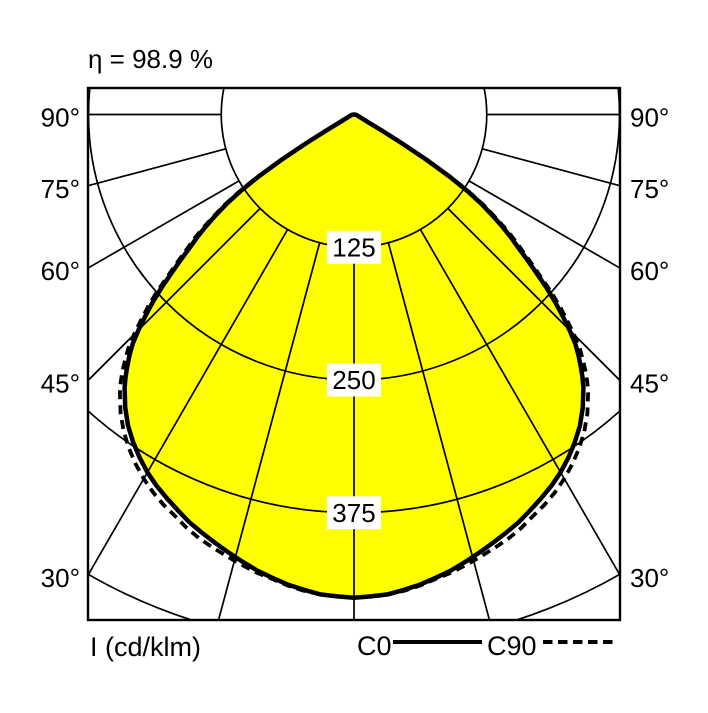 Image resolution: width=708 pixels, height=713 pixels. I want to click on legend-c90-label: C90, so click(512, 646).